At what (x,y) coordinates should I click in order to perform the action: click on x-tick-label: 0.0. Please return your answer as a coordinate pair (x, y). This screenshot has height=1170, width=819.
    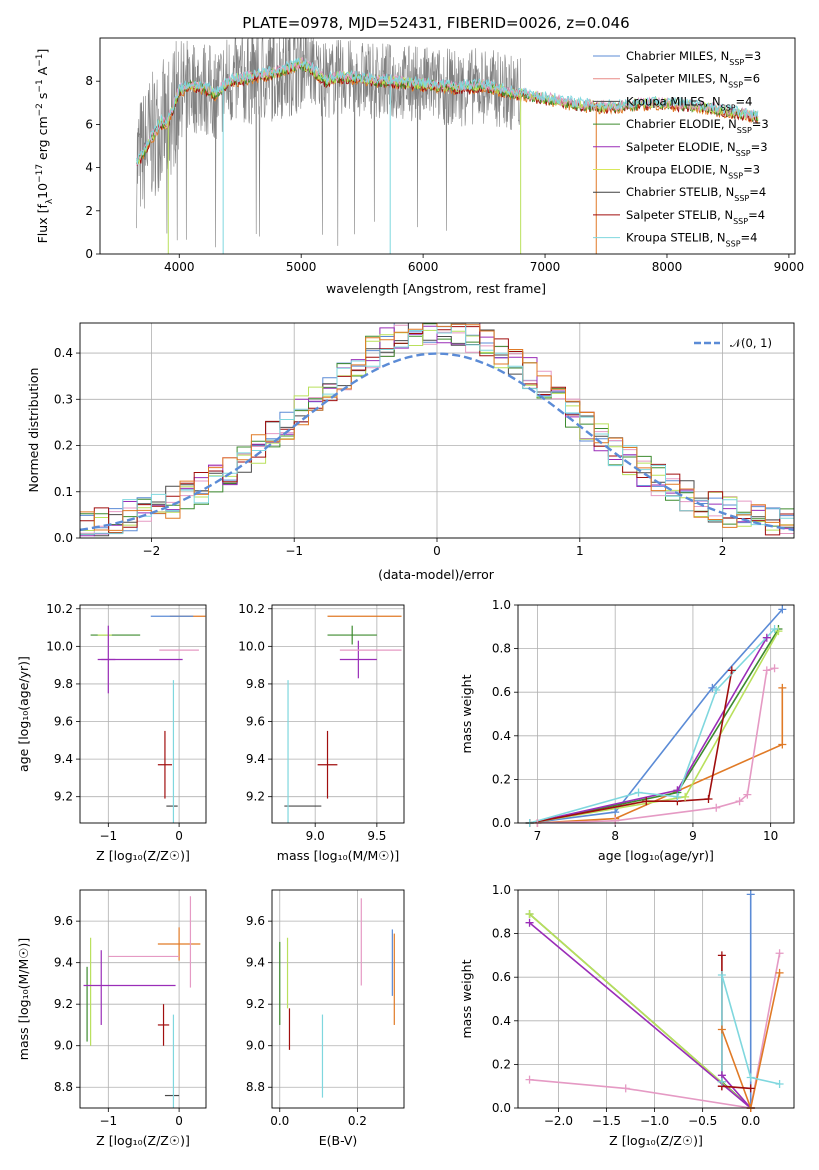
    Looking at the image, I should click on (750, 1121).